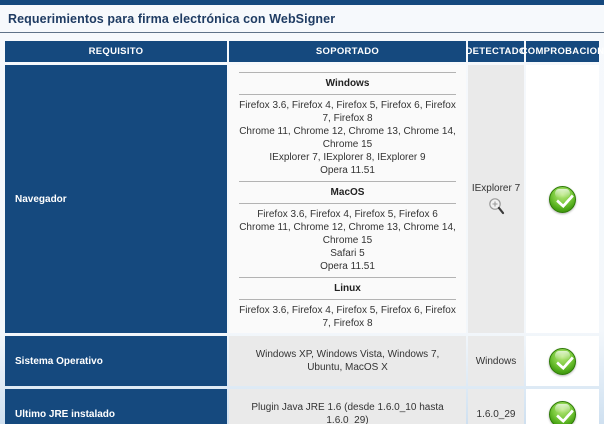  I want to click on table-header-detectado: DETECTADO, so click(495, 51).